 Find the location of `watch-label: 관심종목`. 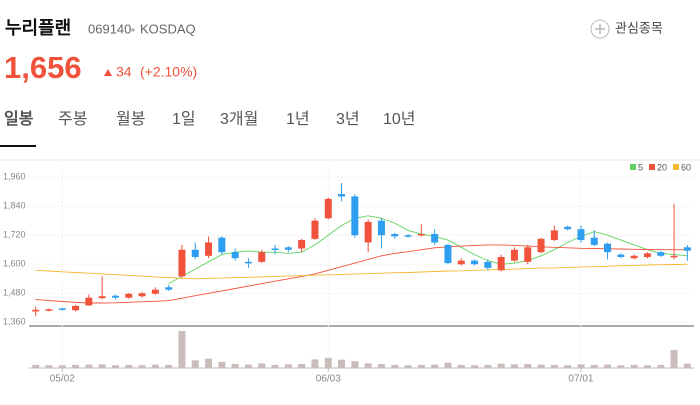

watch-label: 관심종목 is located at coordinates (639, 27).